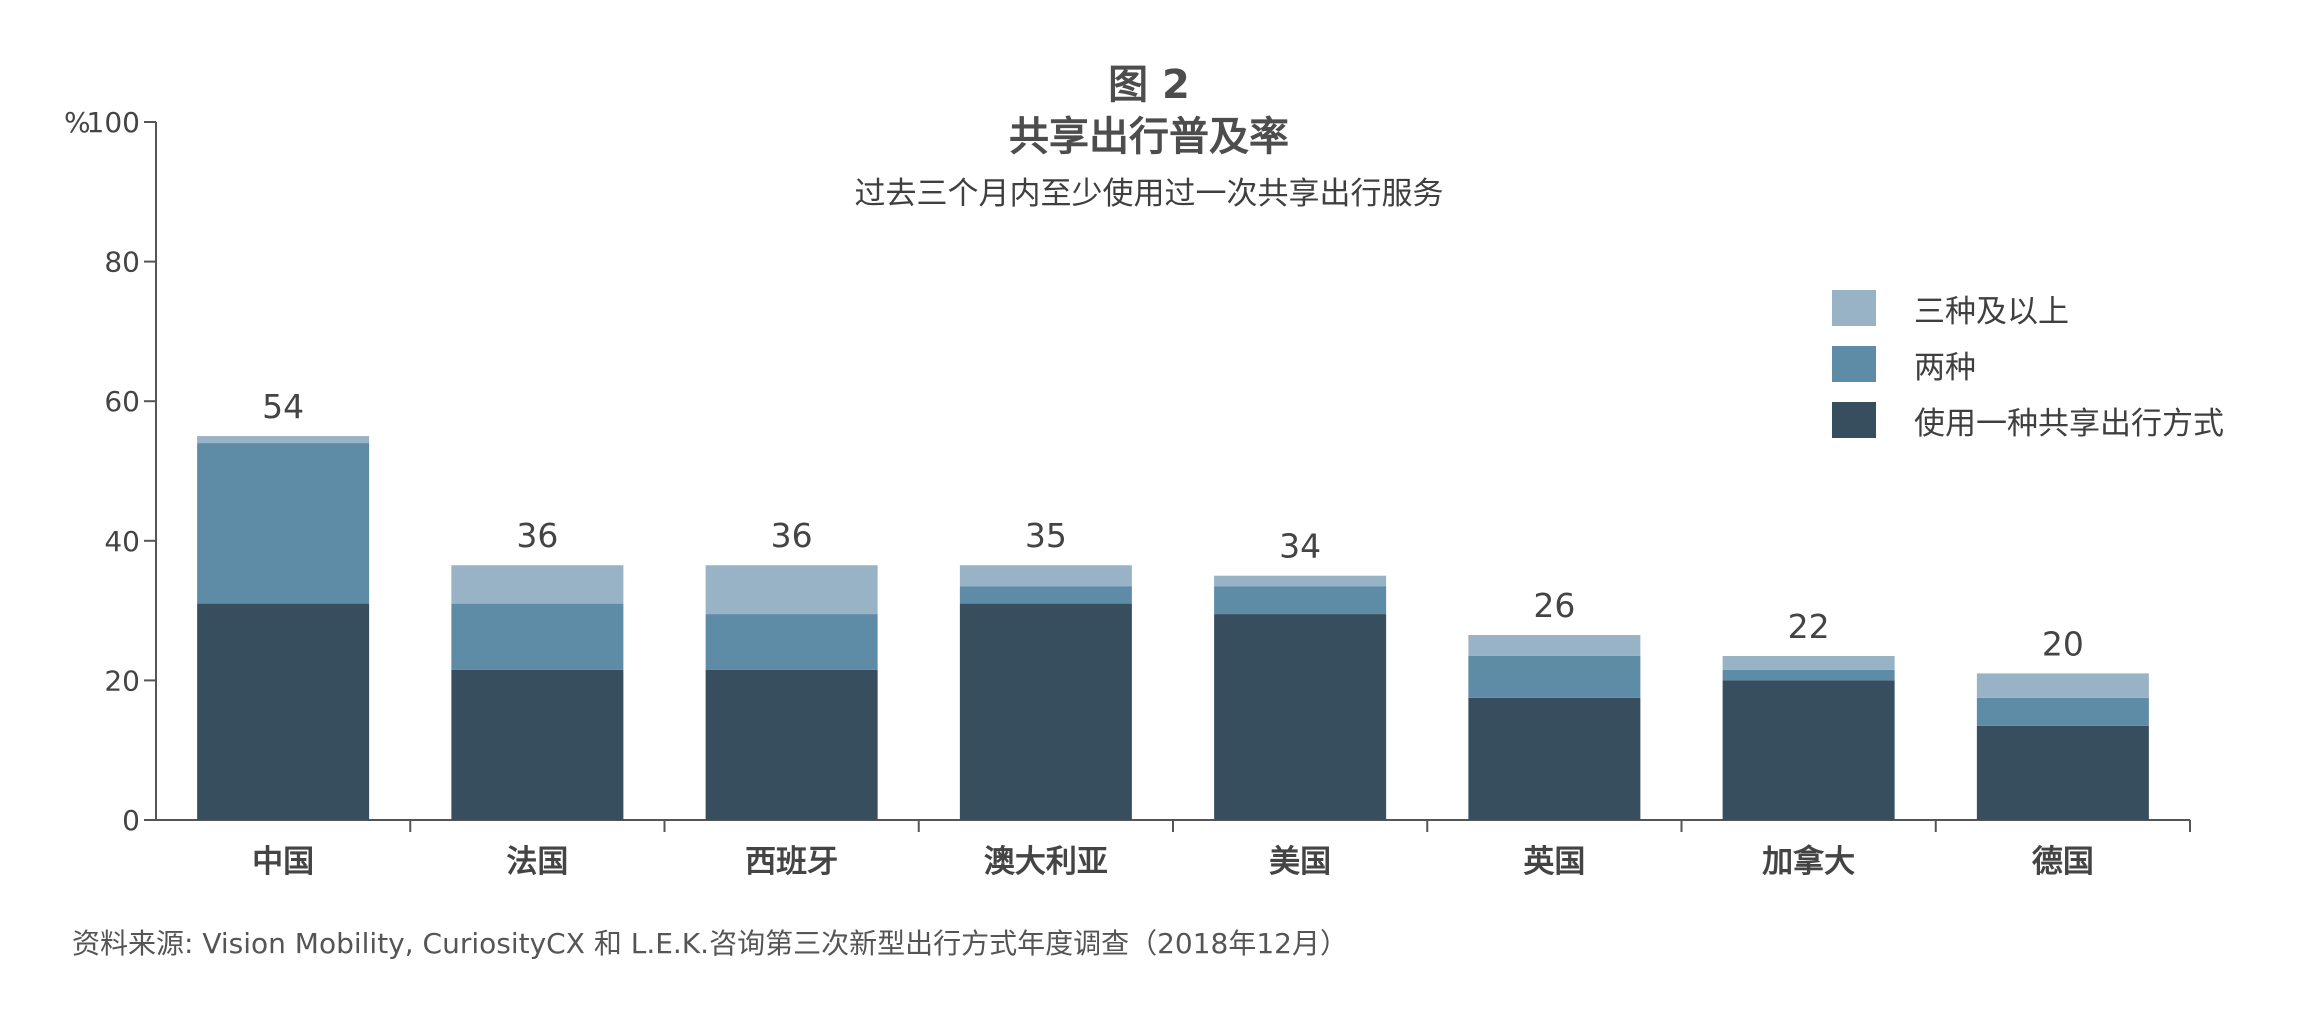  I want to click on legend-item-three-plus: 三种及以上, so click(1950, 308).